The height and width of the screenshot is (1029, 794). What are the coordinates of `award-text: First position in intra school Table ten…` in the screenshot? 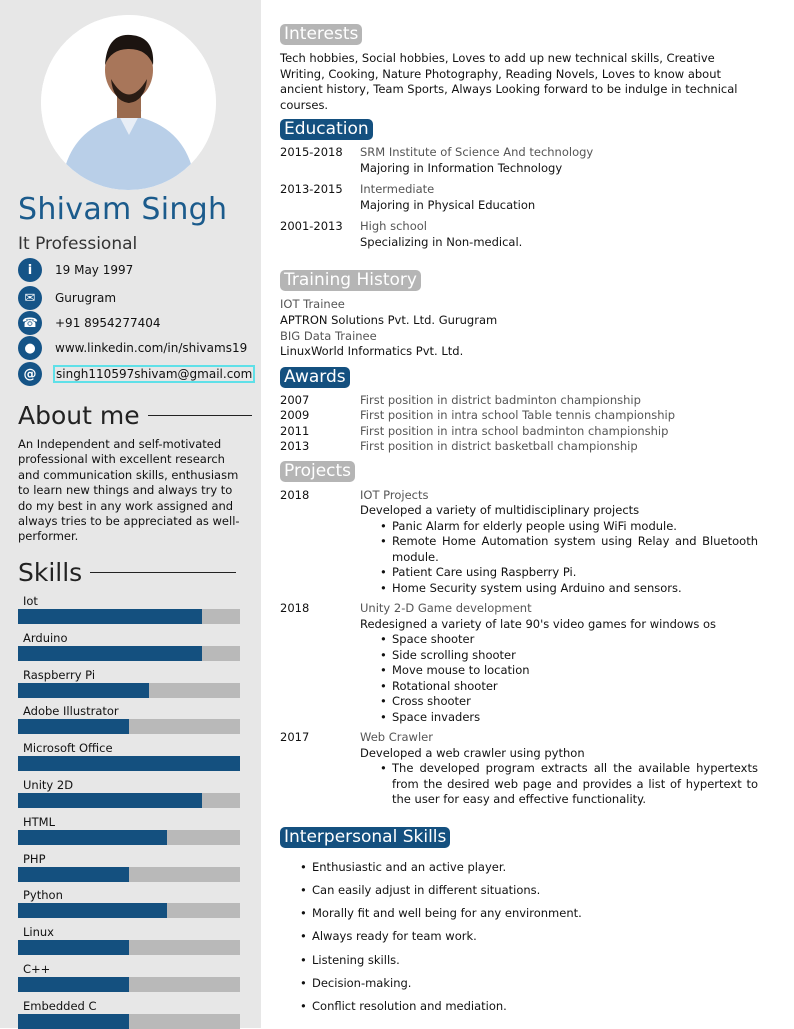 It's located at (518, 415).